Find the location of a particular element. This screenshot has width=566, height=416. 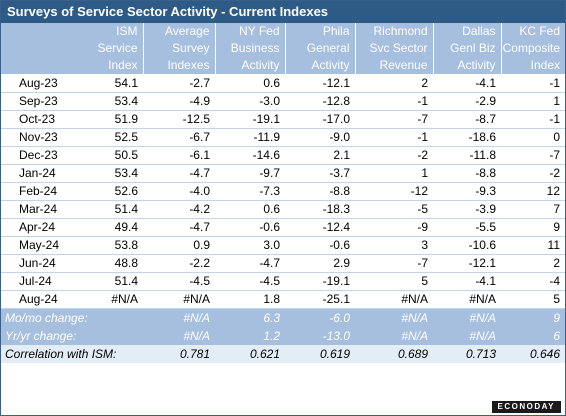

row-date: Feb-24 is located at coordinates (38, 191).